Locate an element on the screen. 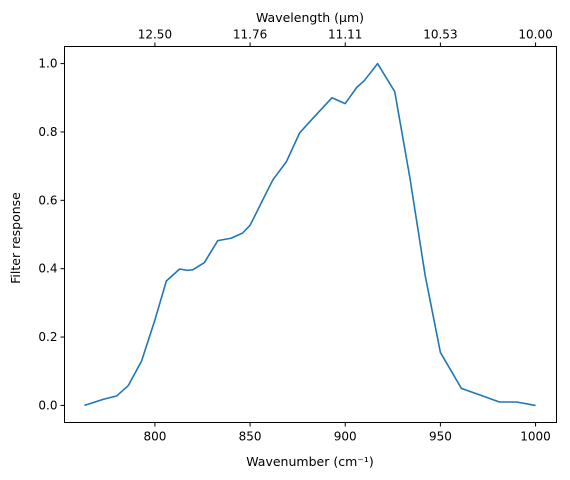 The image size is (570, 480). y-tick-label: 0.4 is located at coordinates (47, 269).